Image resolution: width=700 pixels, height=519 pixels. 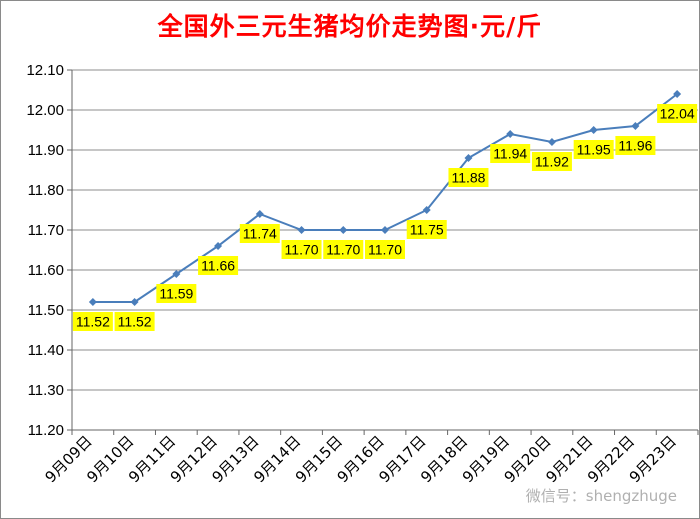 I want to click on chart-title: 全国外三元生猪均价走势图·元/斤, so click(x=350, y=26).